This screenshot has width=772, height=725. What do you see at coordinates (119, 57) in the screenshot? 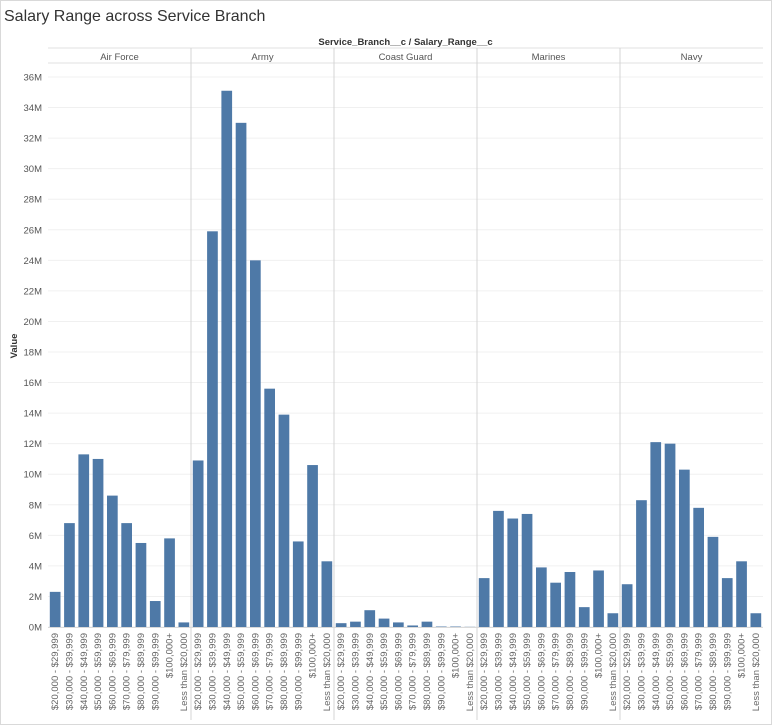
I see `panel-title: Air Force` at bounding box center [119, 57].